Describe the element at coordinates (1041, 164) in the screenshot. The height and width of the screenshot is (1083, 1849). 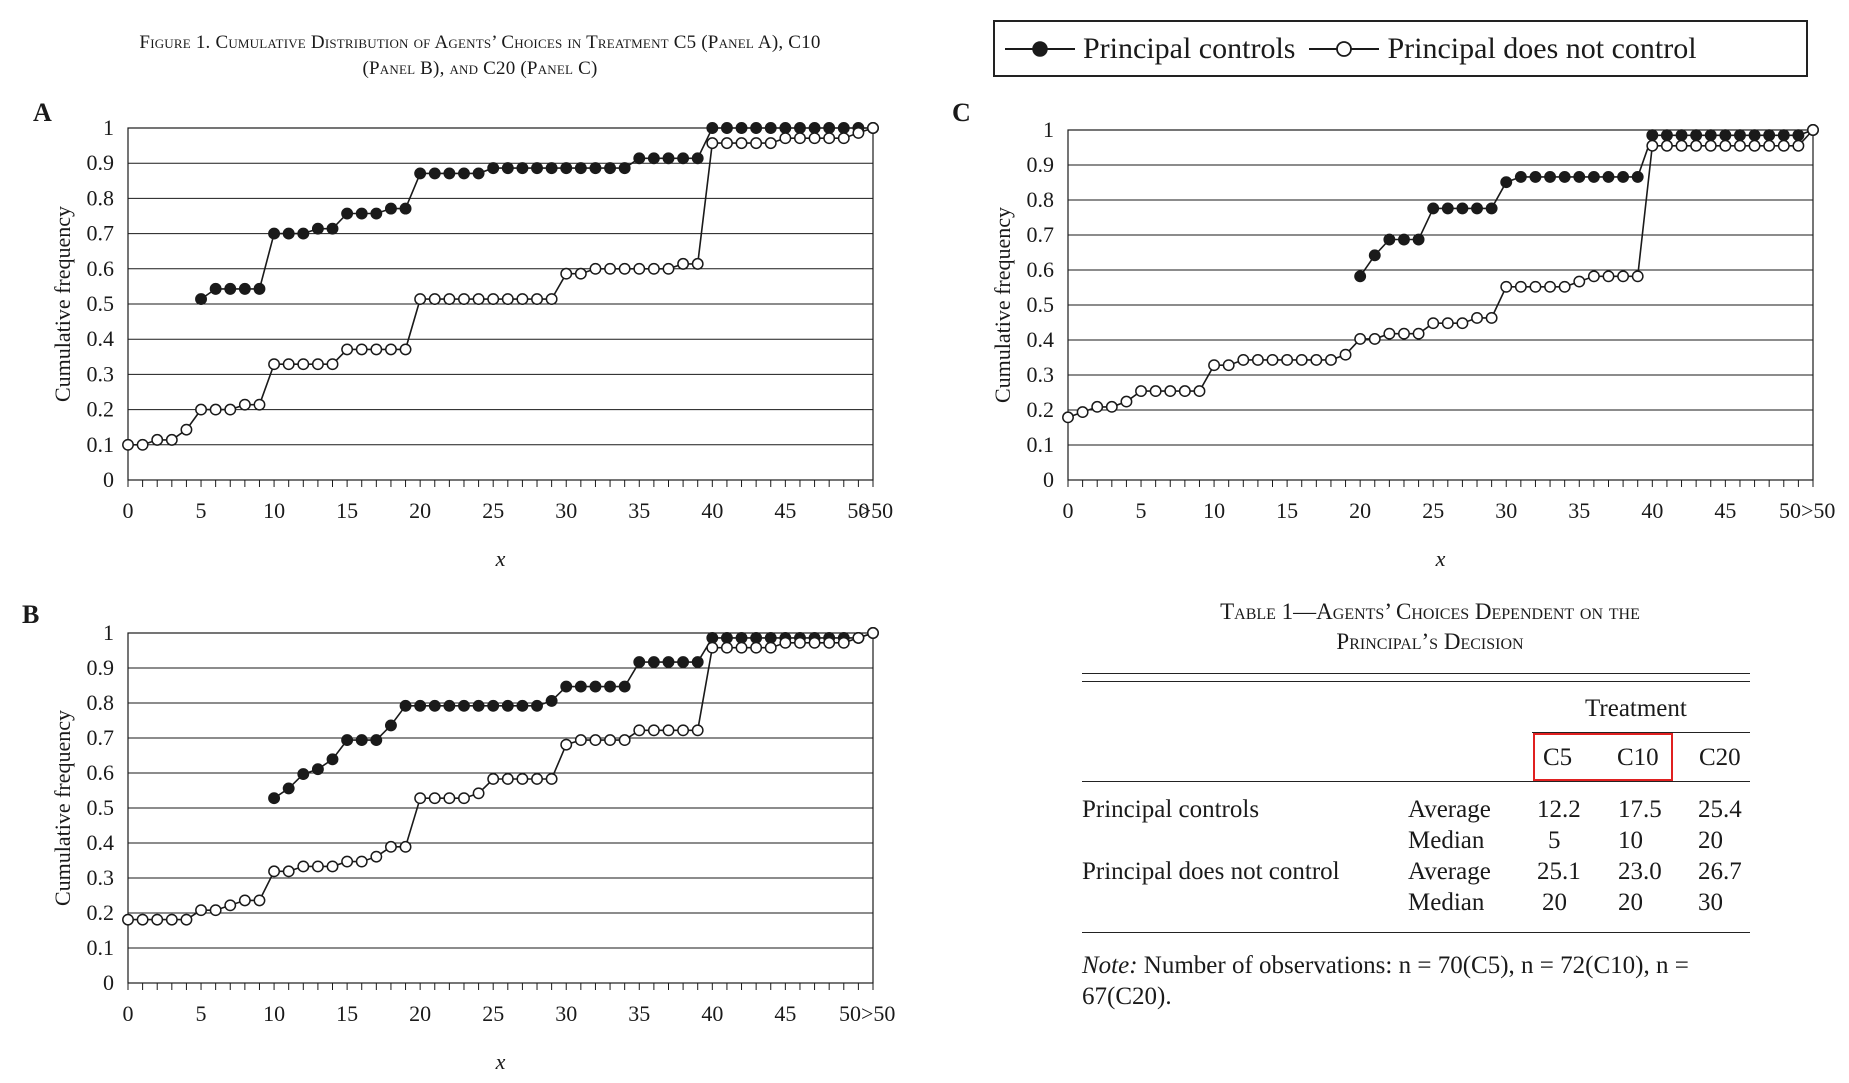
I see `y-tick-label: 0.9` at that location.